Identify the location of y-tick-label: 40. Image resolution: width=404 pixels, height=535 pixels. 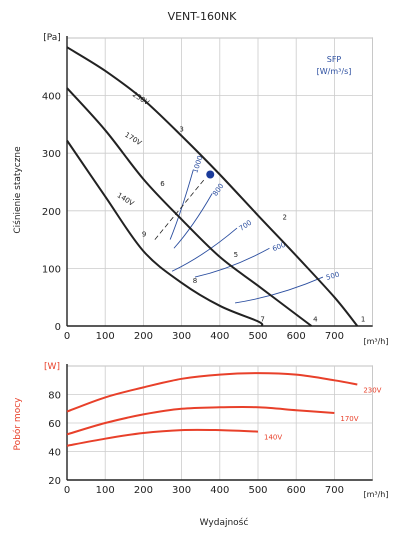
(54, 453).